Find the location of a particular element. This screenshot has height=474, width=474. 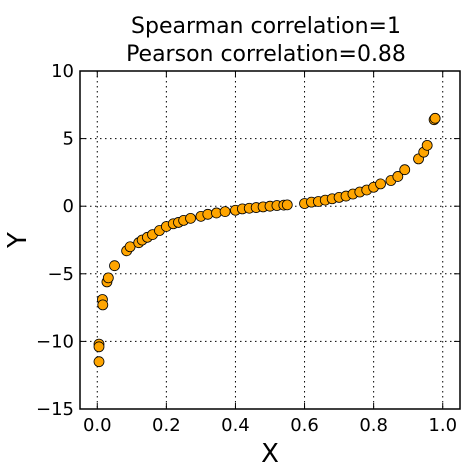

y-axis-label: Y is located at coordinates (18, 240).